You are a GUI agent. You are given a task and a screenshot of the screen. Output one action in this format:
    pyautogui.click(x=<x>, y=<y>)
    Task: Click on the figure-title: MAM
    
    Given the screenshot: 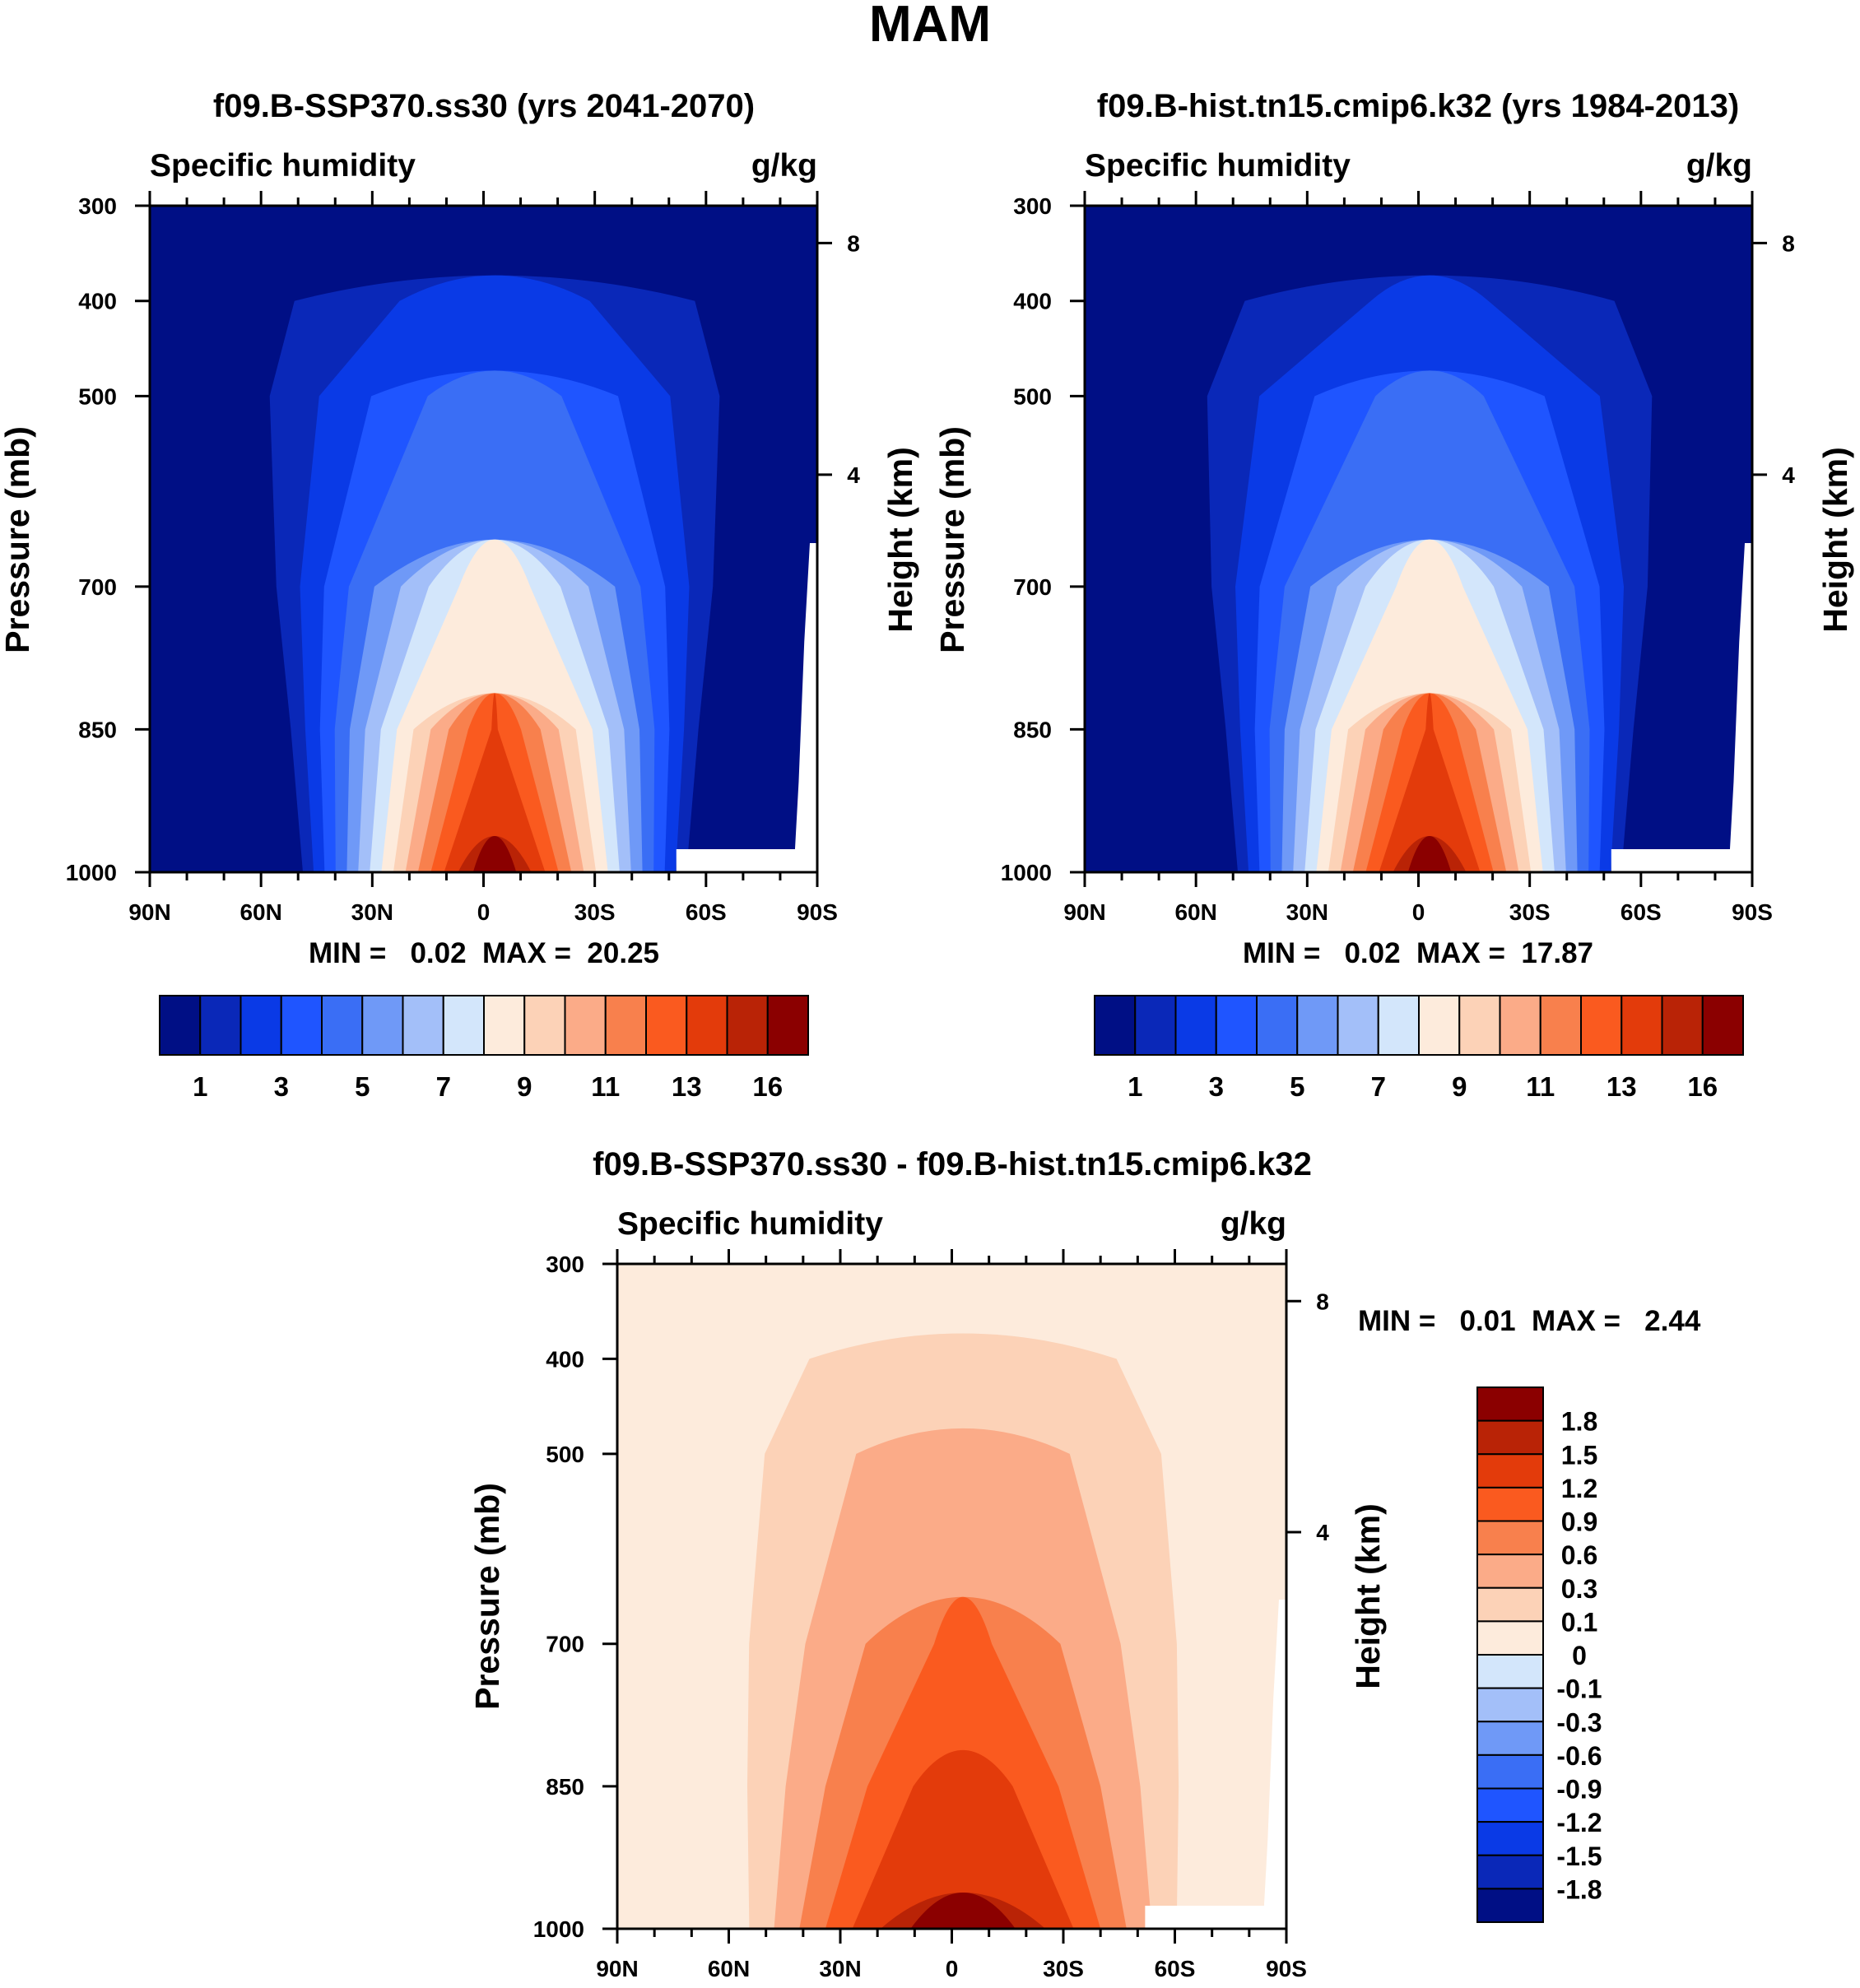 What is the action you would take?
    pyautogui.click(x=930, y=26)
    